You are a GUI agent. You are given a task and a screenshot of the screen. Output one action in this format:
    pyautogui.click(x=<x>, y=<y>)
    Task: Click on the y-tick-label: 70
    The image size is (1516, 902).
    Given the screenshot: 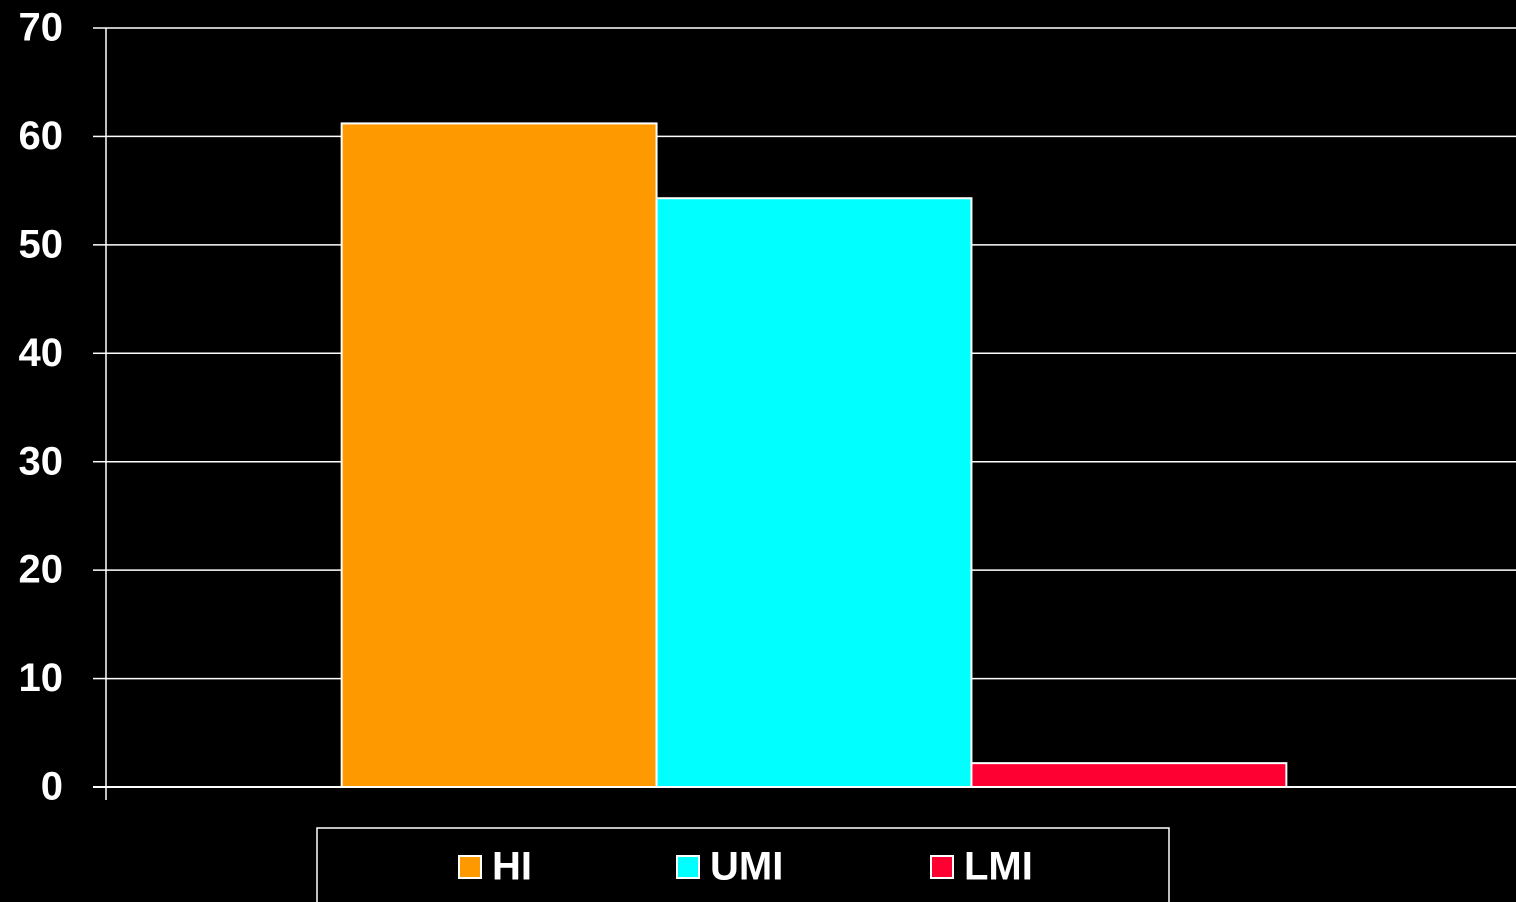 What is the action you would take?
    pyautogui.click(x=41, y=28)
    